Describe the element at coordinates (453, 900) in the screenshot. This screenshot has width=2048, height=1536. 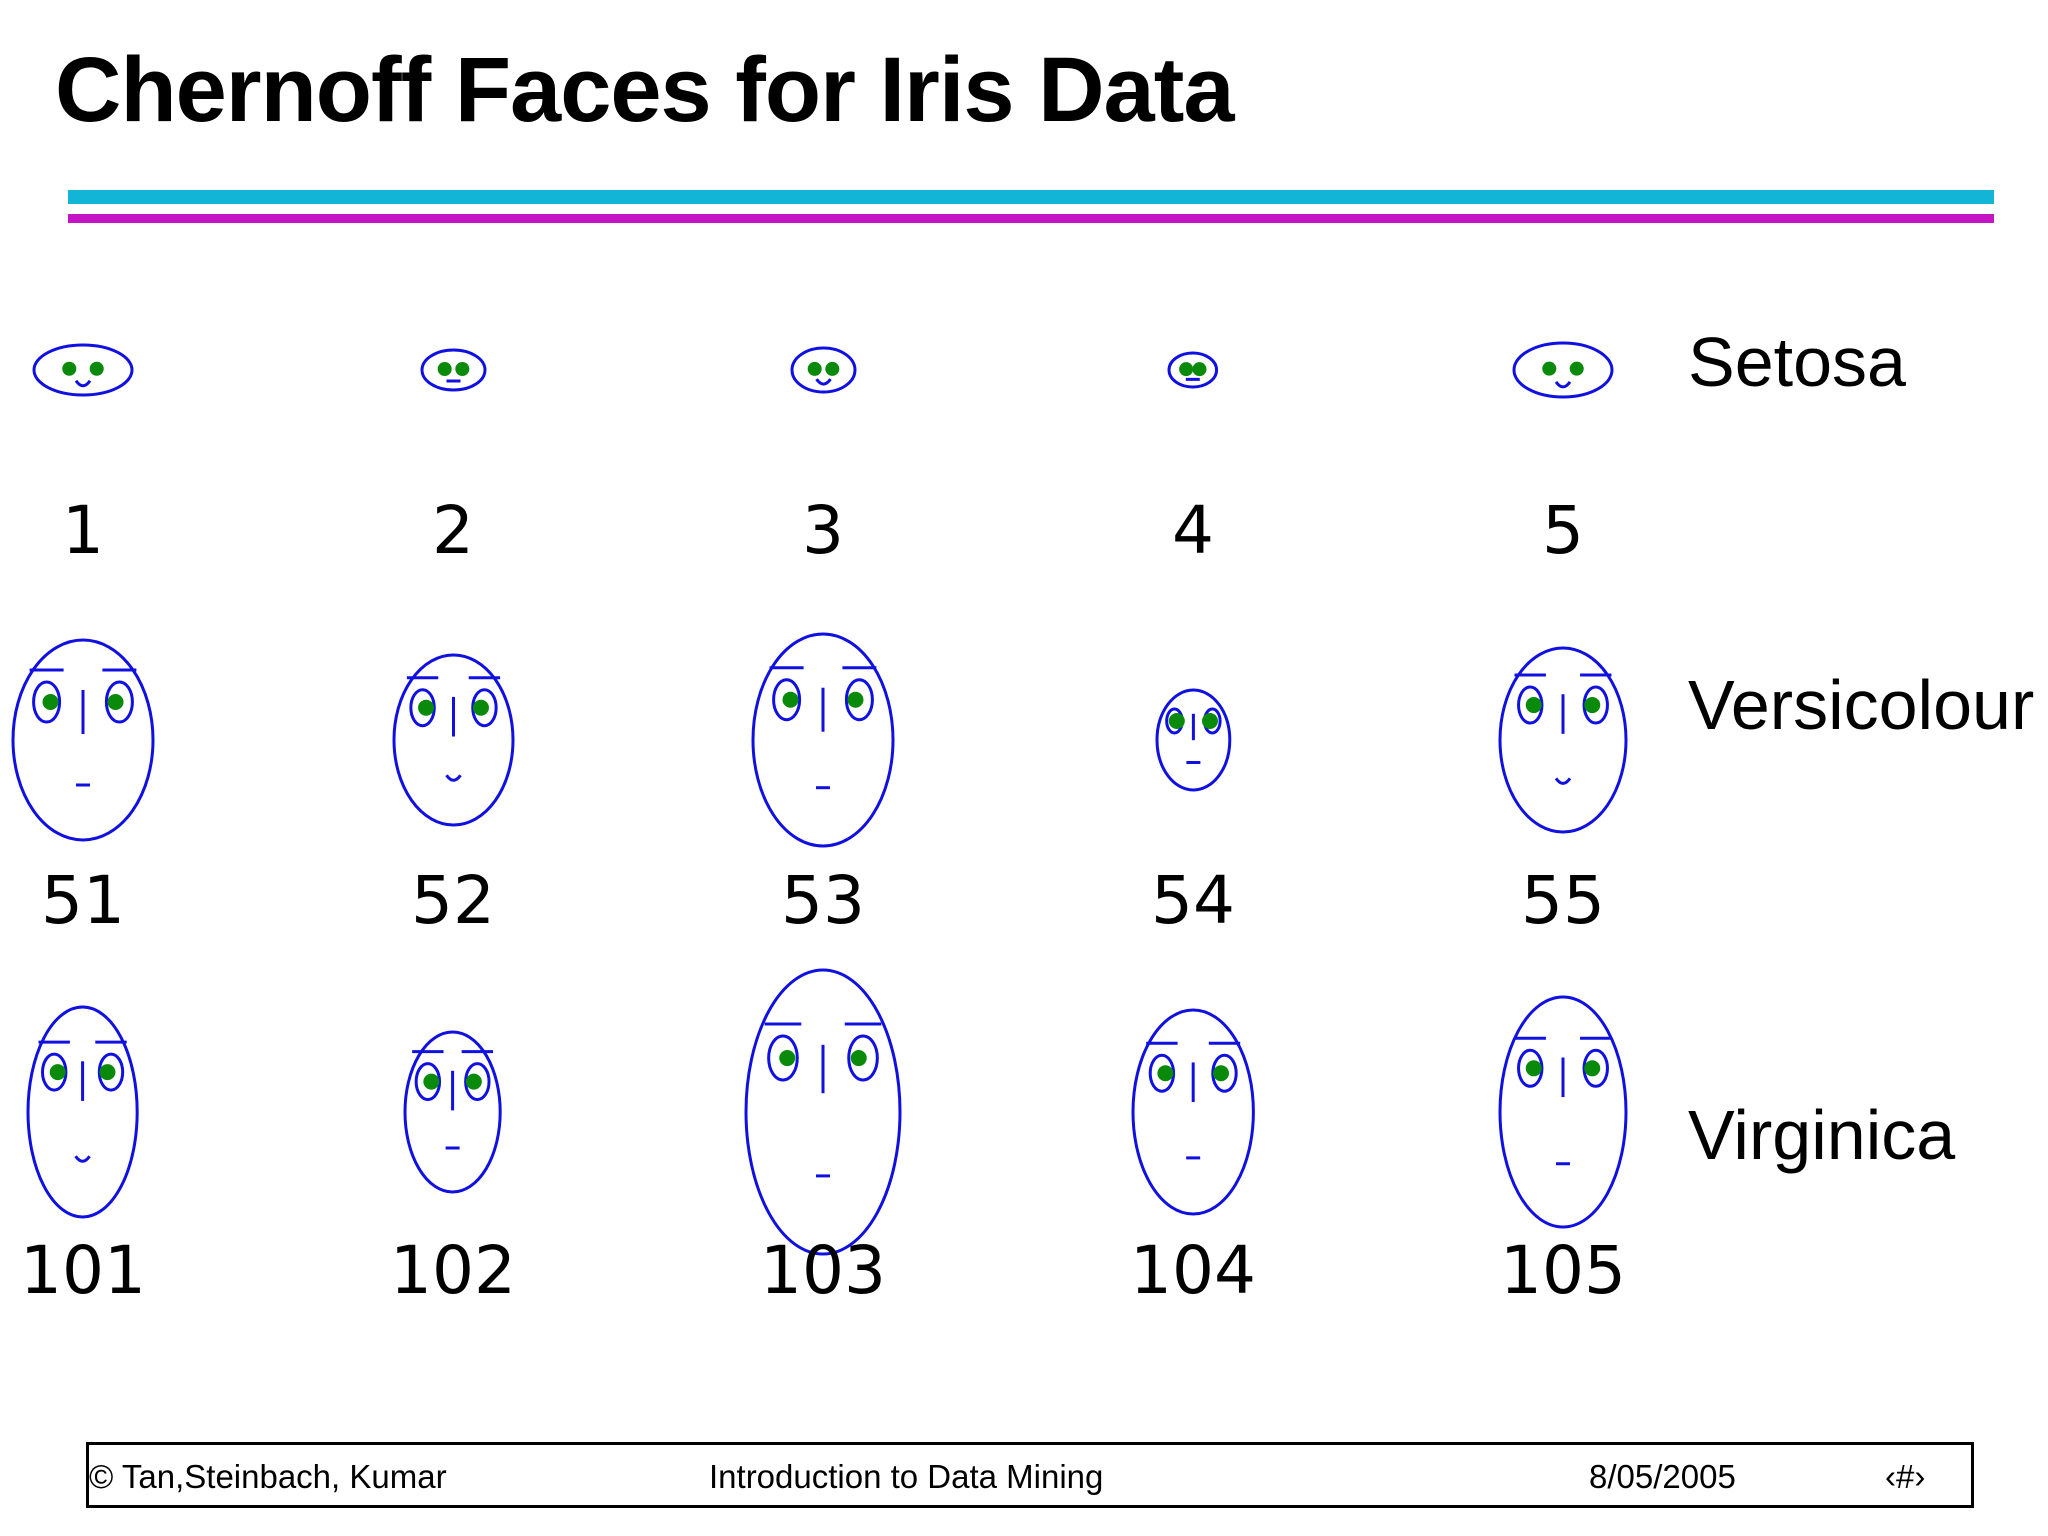
I see `face-number-52: 52` at that location.